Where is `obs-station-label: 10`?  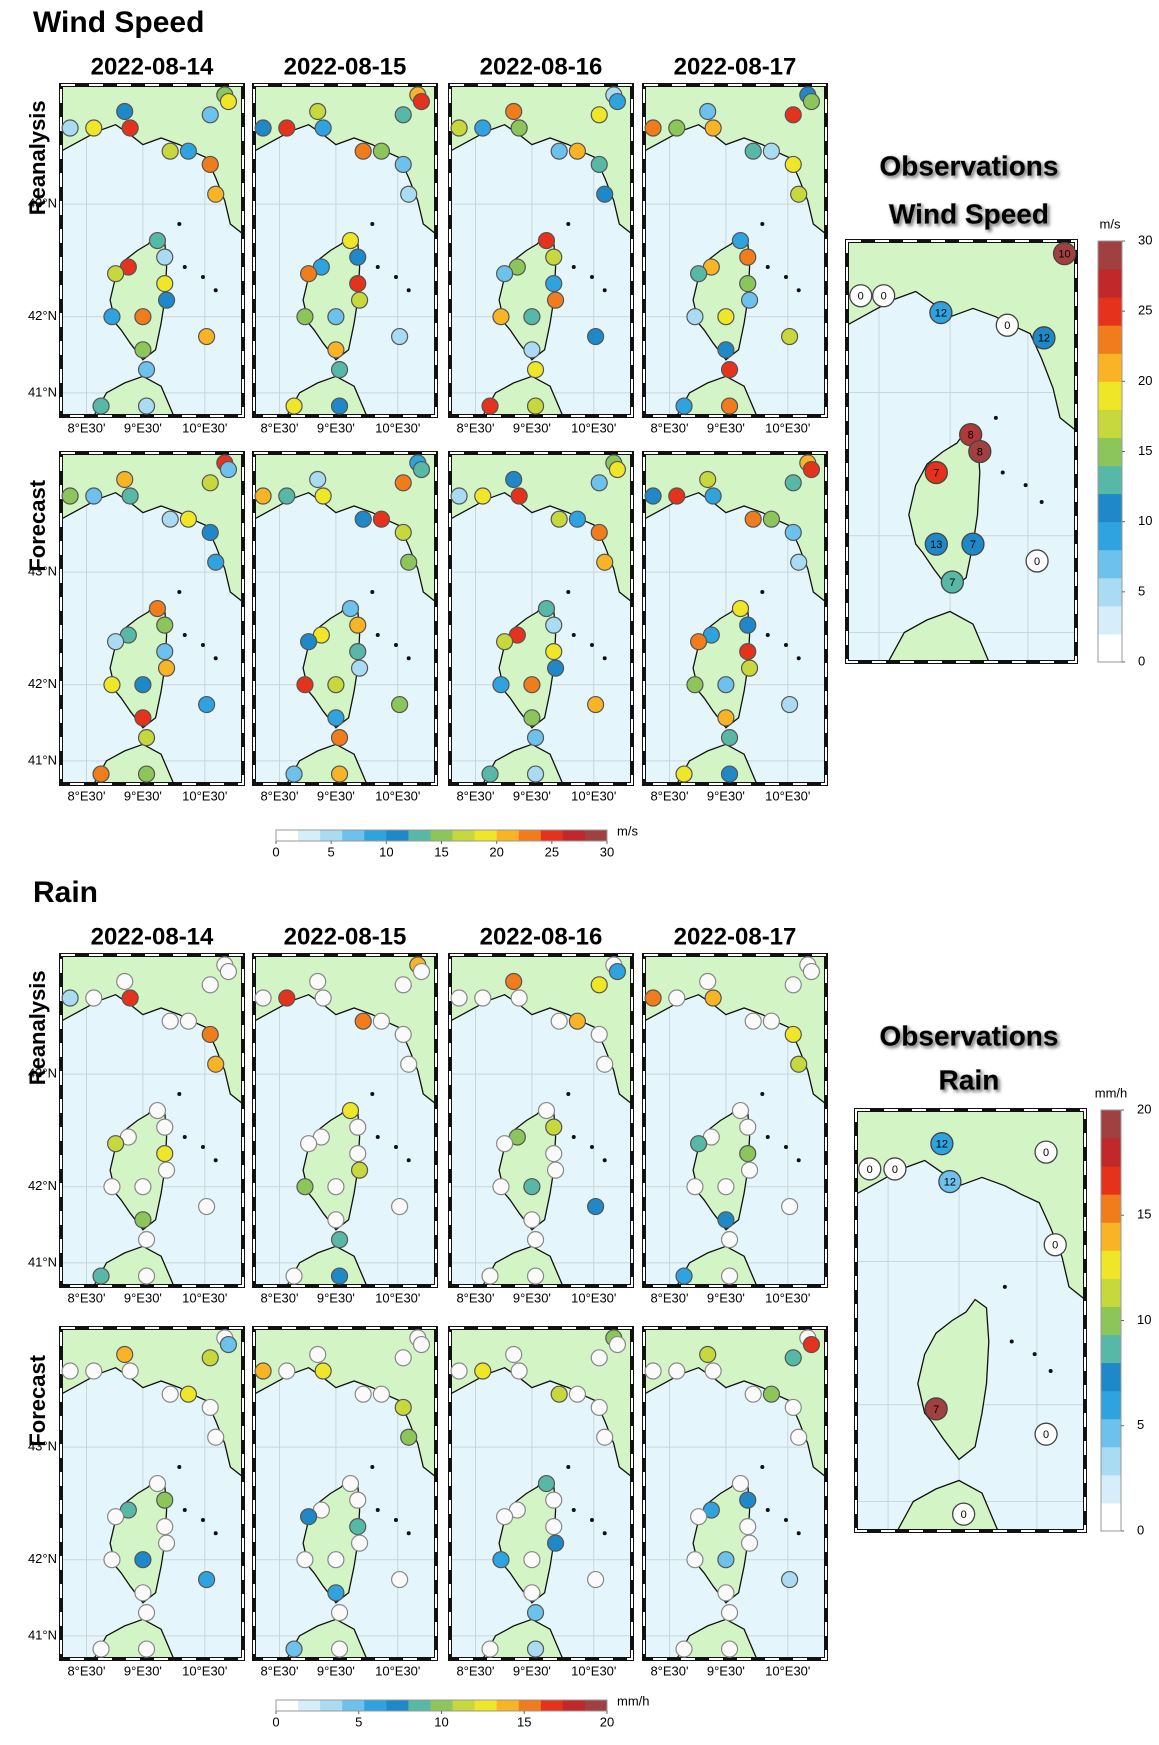
obs-station-label: 10 is located at coordinates (1064, 255).